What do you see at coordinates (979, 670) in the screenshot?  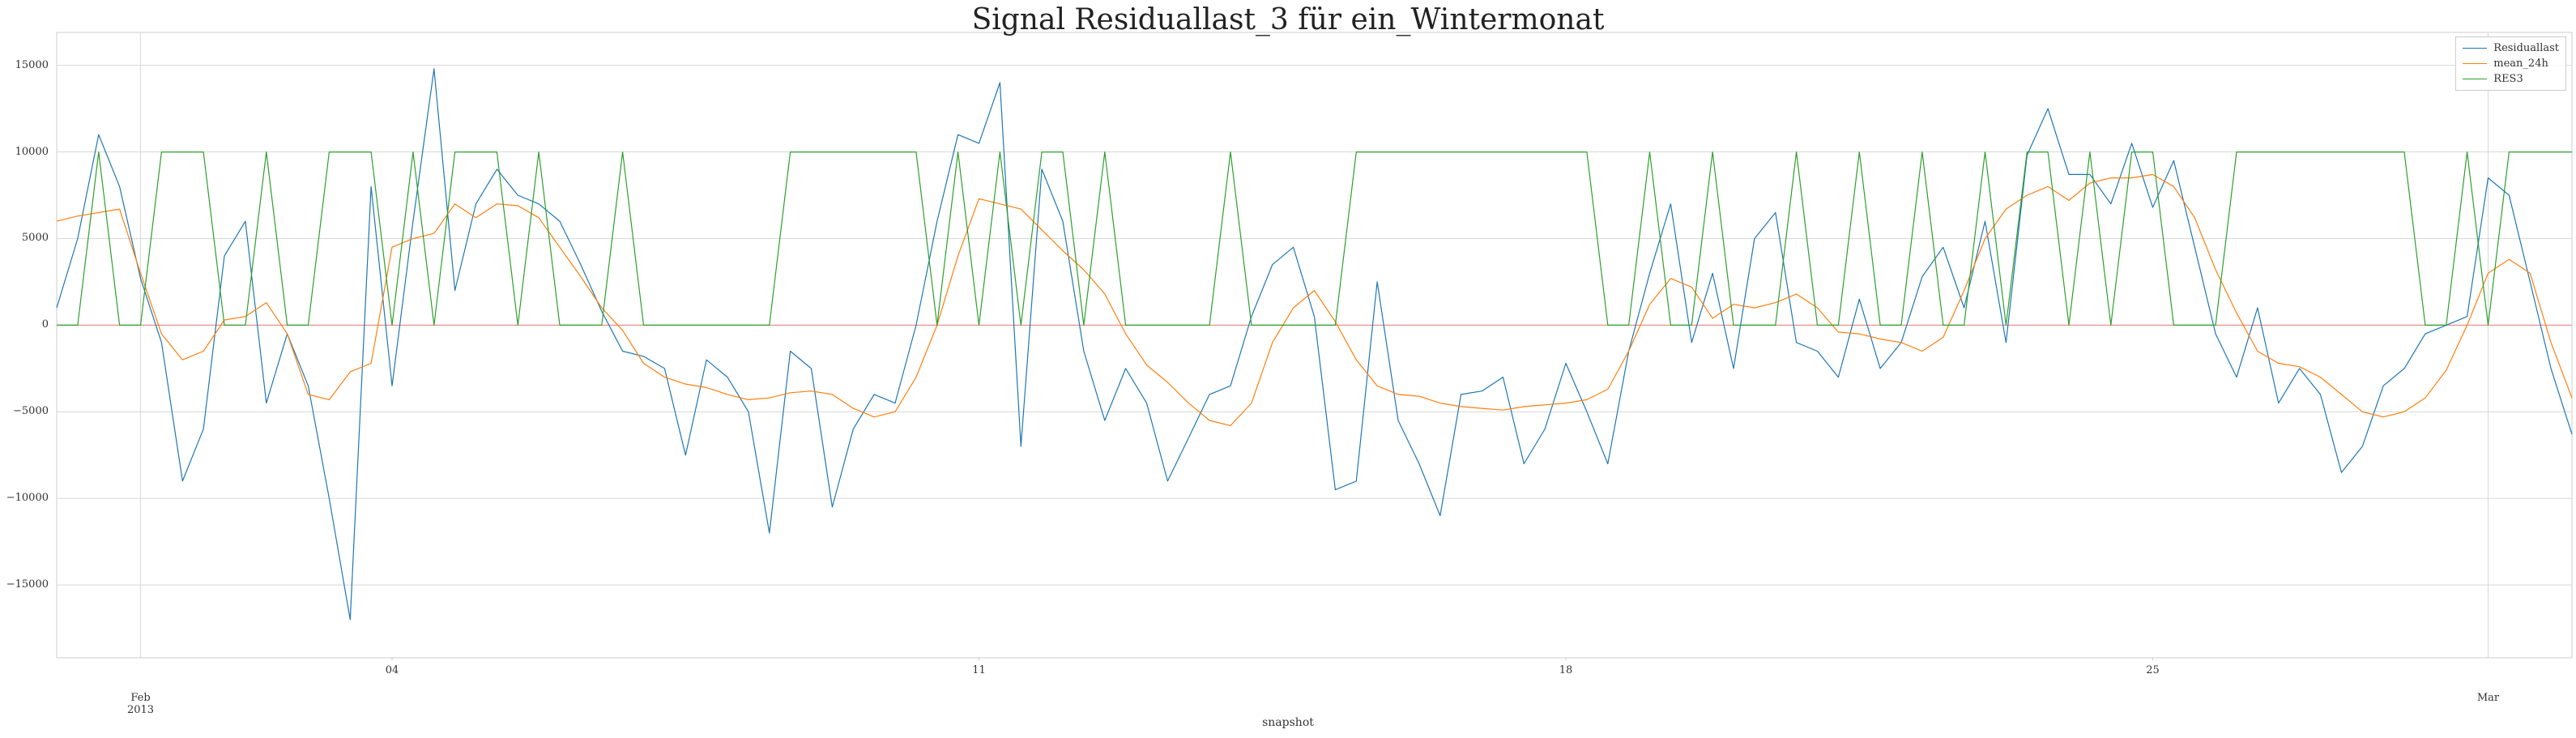 I see `x-tick-label: 11` at bounding box center [979, 670].